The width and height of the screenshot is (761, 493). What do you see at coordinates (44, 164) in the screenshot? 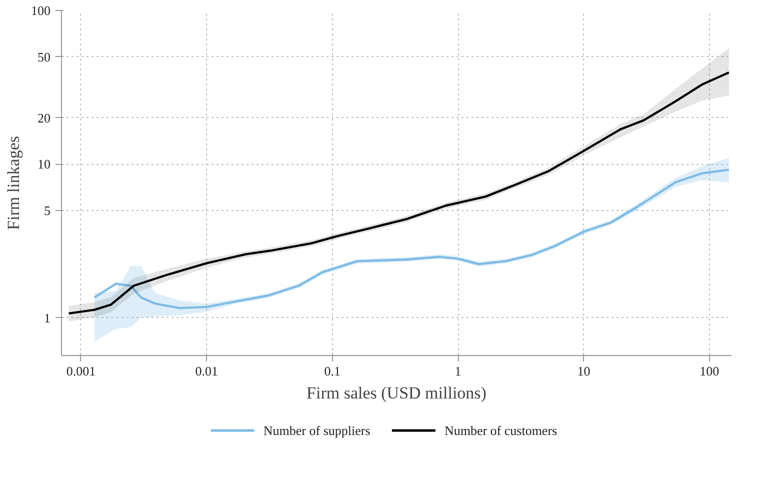
I see `y-tick-label: 10` at bounding box center [44, 164].